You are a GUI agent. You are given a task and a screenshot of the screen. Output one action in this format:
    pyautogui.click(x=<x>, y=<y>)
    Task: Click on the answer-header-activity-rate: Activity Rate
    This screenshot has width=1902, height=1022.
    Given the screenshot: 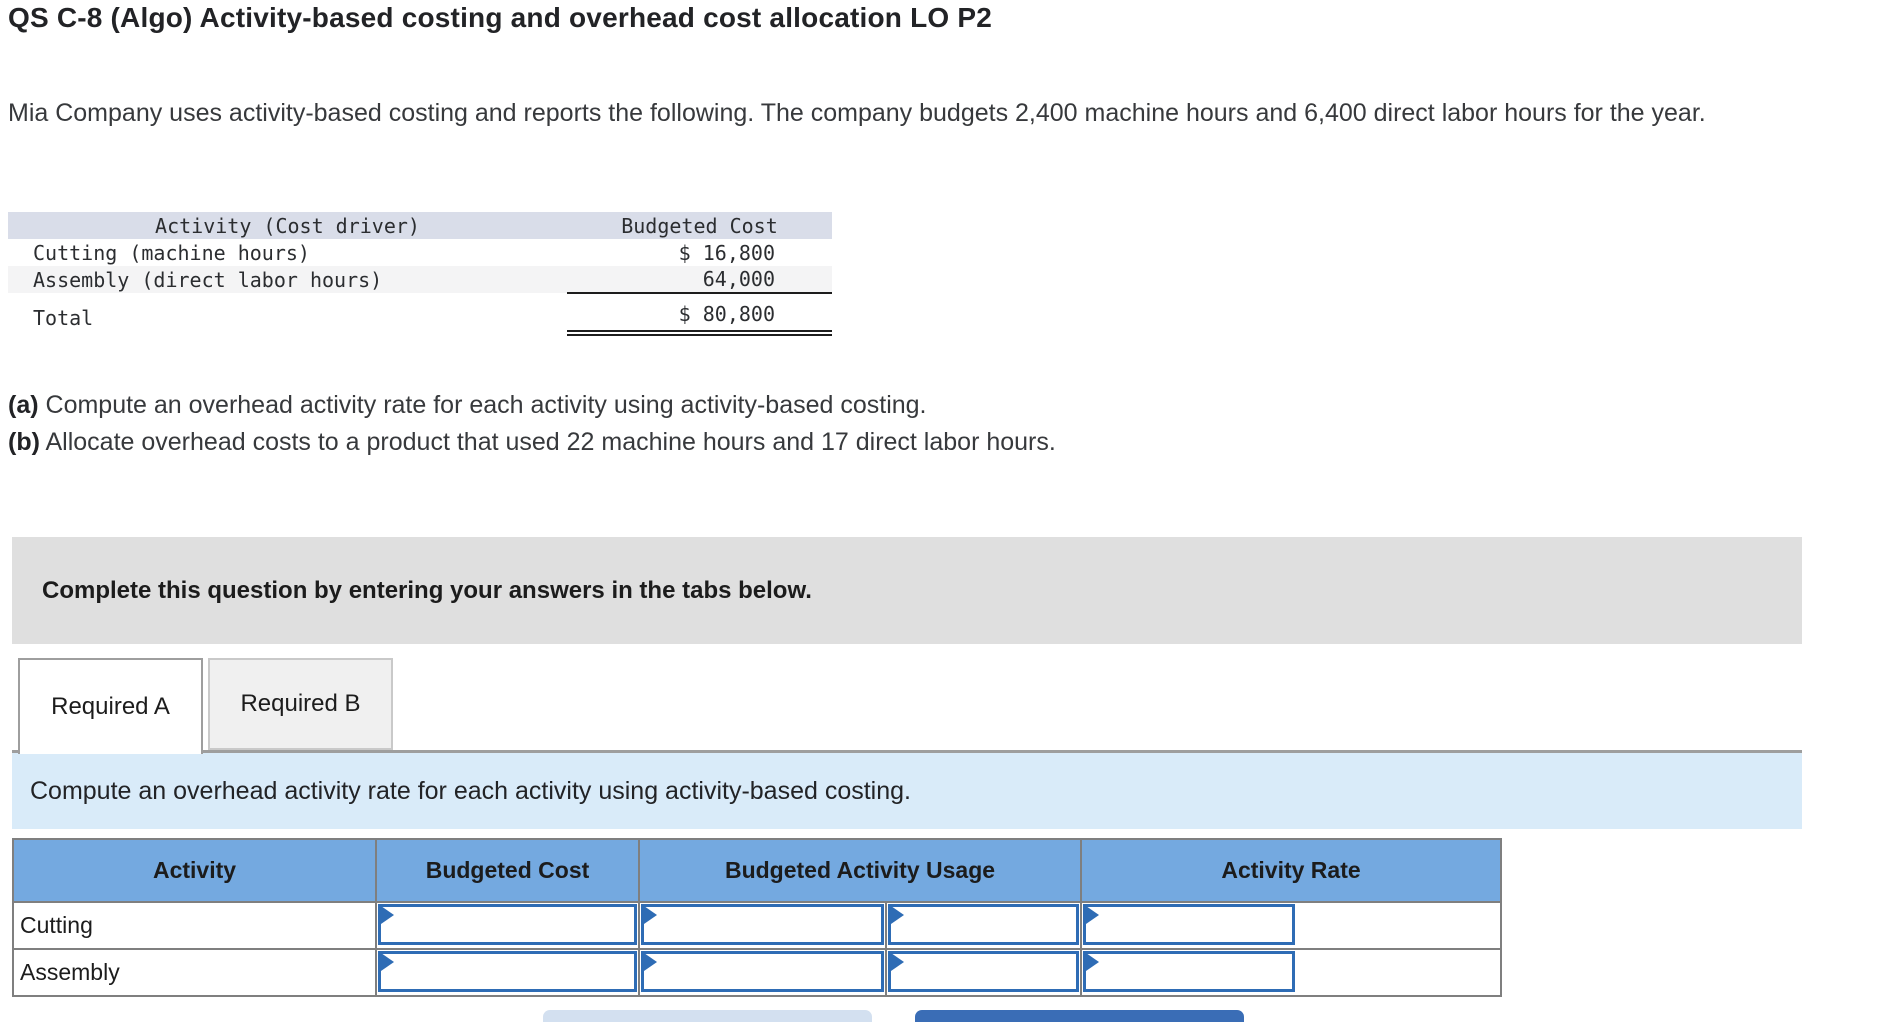 What is the action you would take?
    pyautogui.click(x=1291, y=870)
    